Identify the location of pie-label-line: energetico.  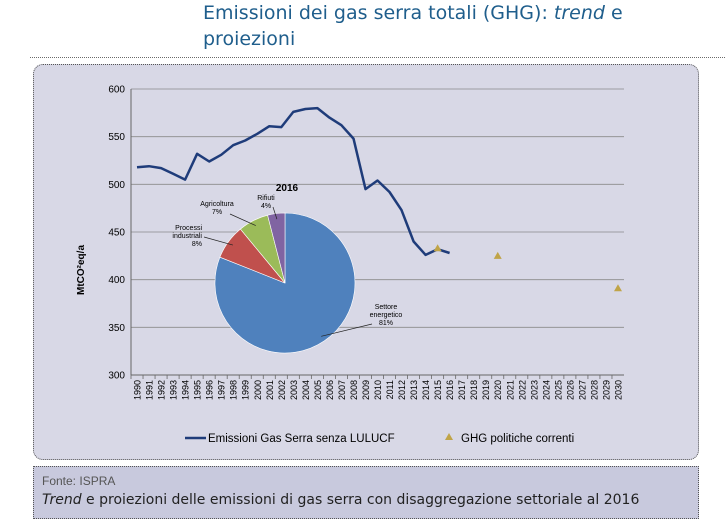
(386, 315).